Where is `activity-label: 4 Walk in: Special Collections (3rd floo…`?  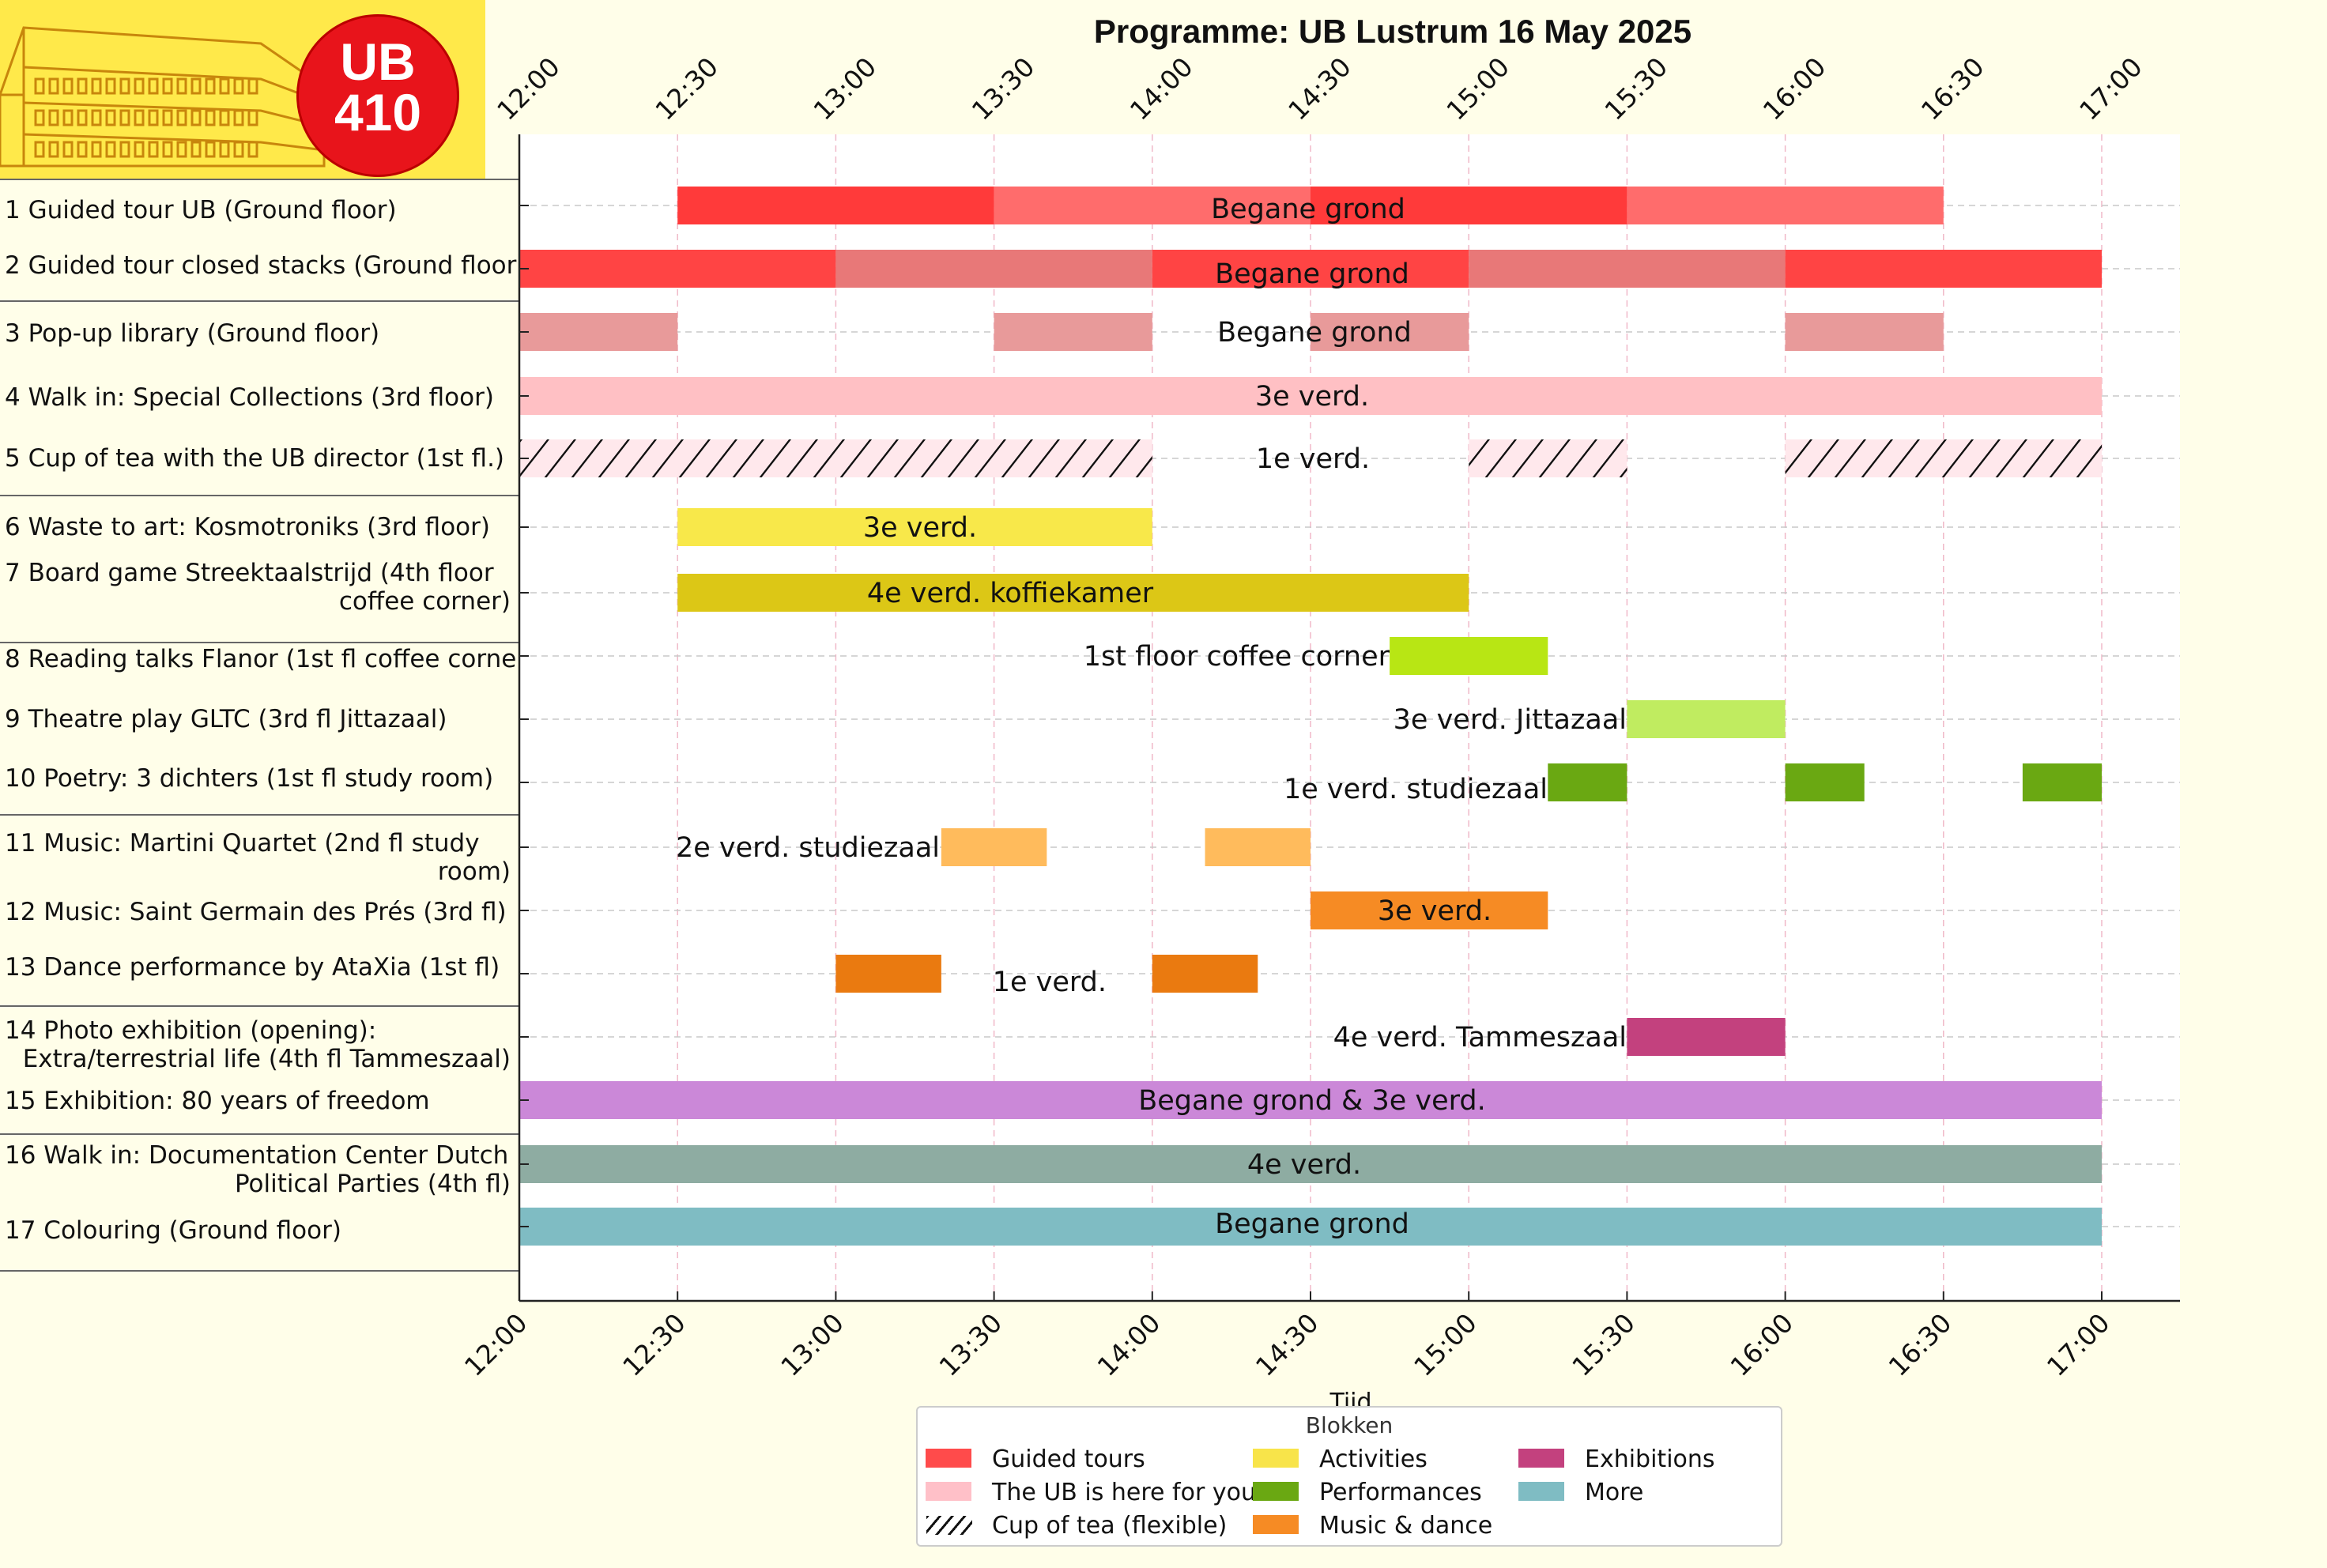 activity-label: 4 Walk in: Special Collections (3rd floo… is located at coordinates (249, 397).